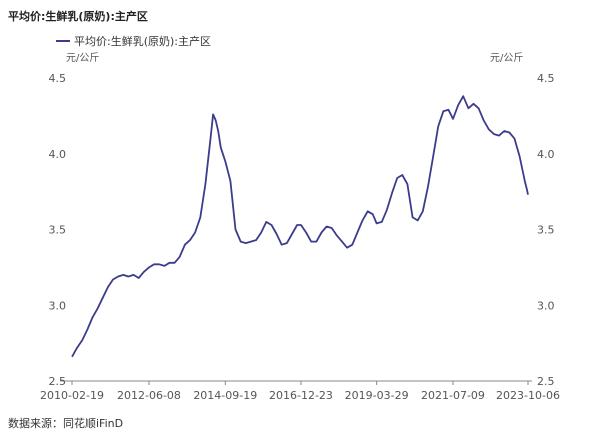 The image size is (600, 439). I want to click on y-axis-left-unit: 元/公斤, so click(82, 58).